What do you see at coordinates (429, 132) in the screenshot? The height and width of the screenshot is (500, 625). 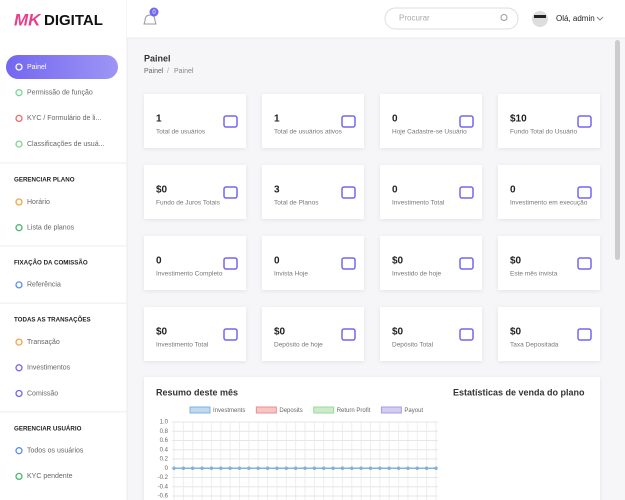 I see `stat-label: Hoje Cadastre-se Usuário` at bounding box center [429, 132].